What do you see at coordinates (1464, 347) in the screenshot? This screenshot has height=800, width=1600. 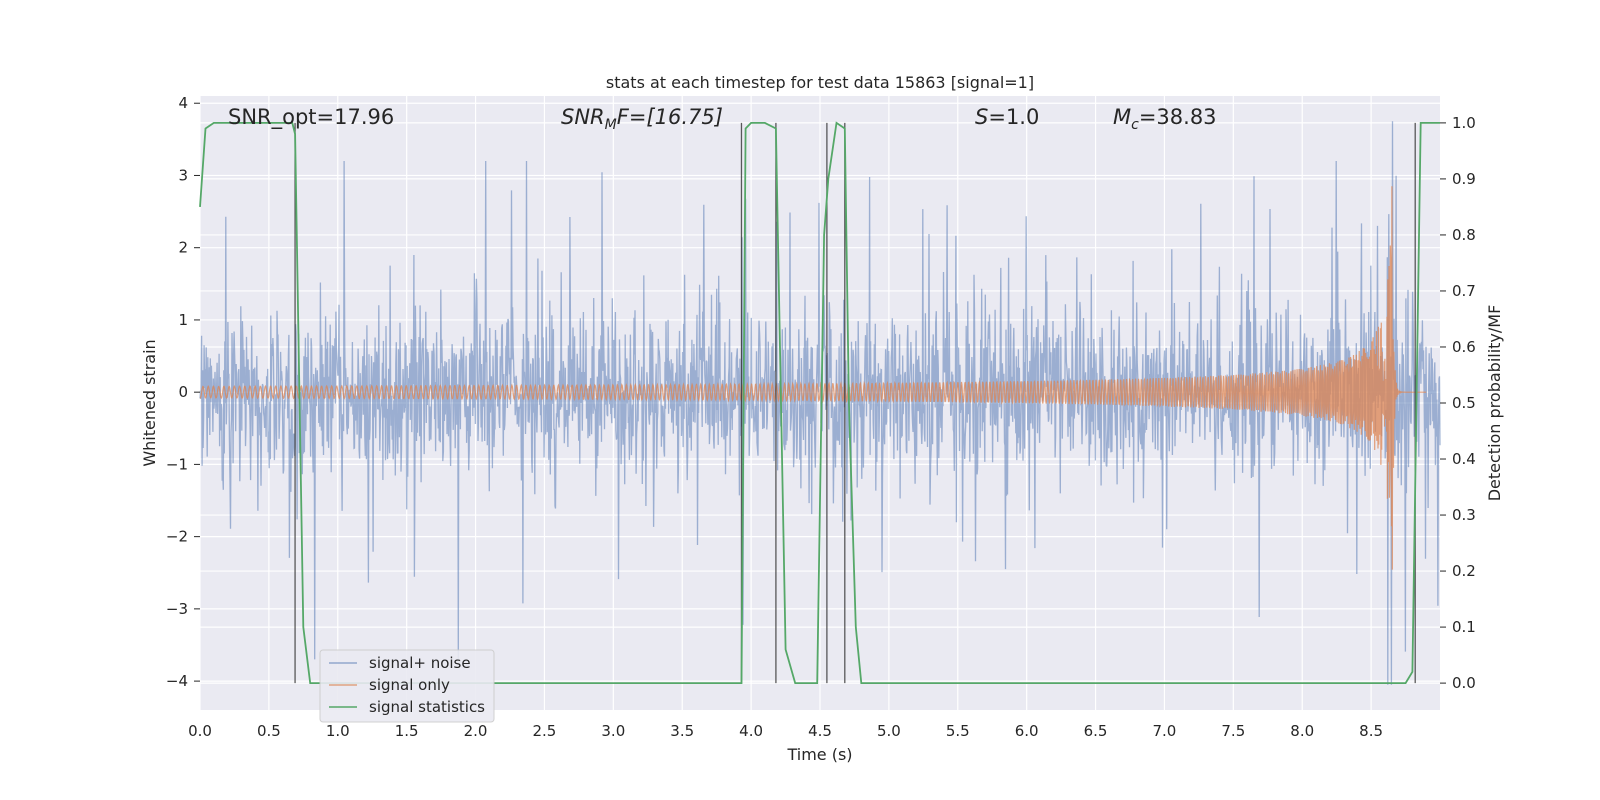 I see `y2-tick-label: 0.6` at bounding box center [1464, 347].